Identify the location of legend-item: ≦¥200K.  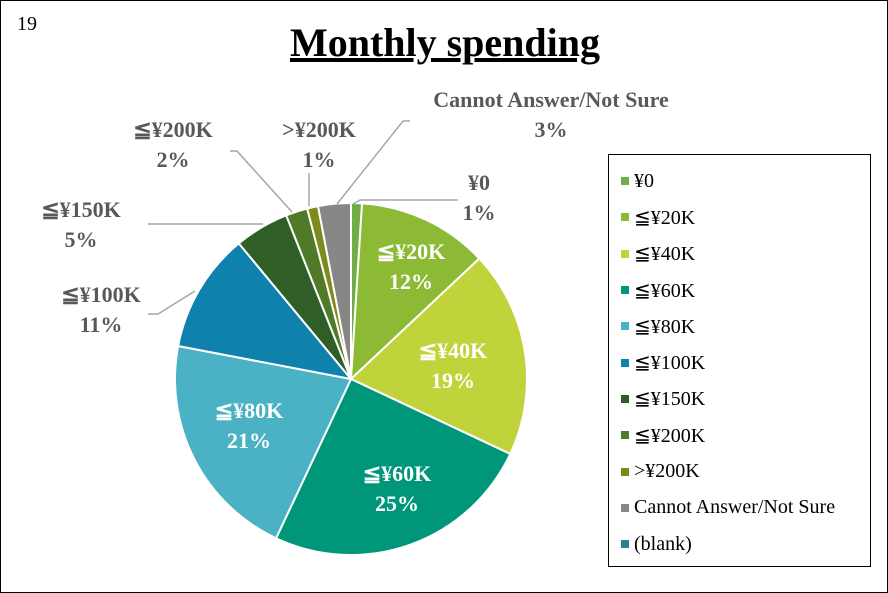
(739, 435).